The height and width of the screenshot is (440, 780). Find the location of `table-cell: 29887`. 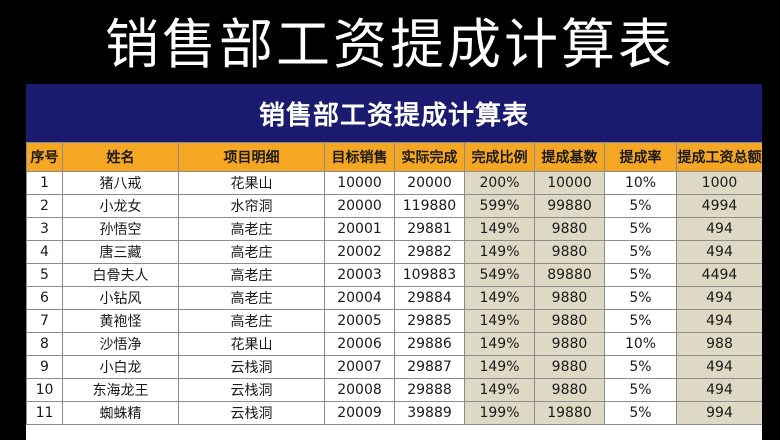

table-cell: 29887 is located at coordinates (429, 367).